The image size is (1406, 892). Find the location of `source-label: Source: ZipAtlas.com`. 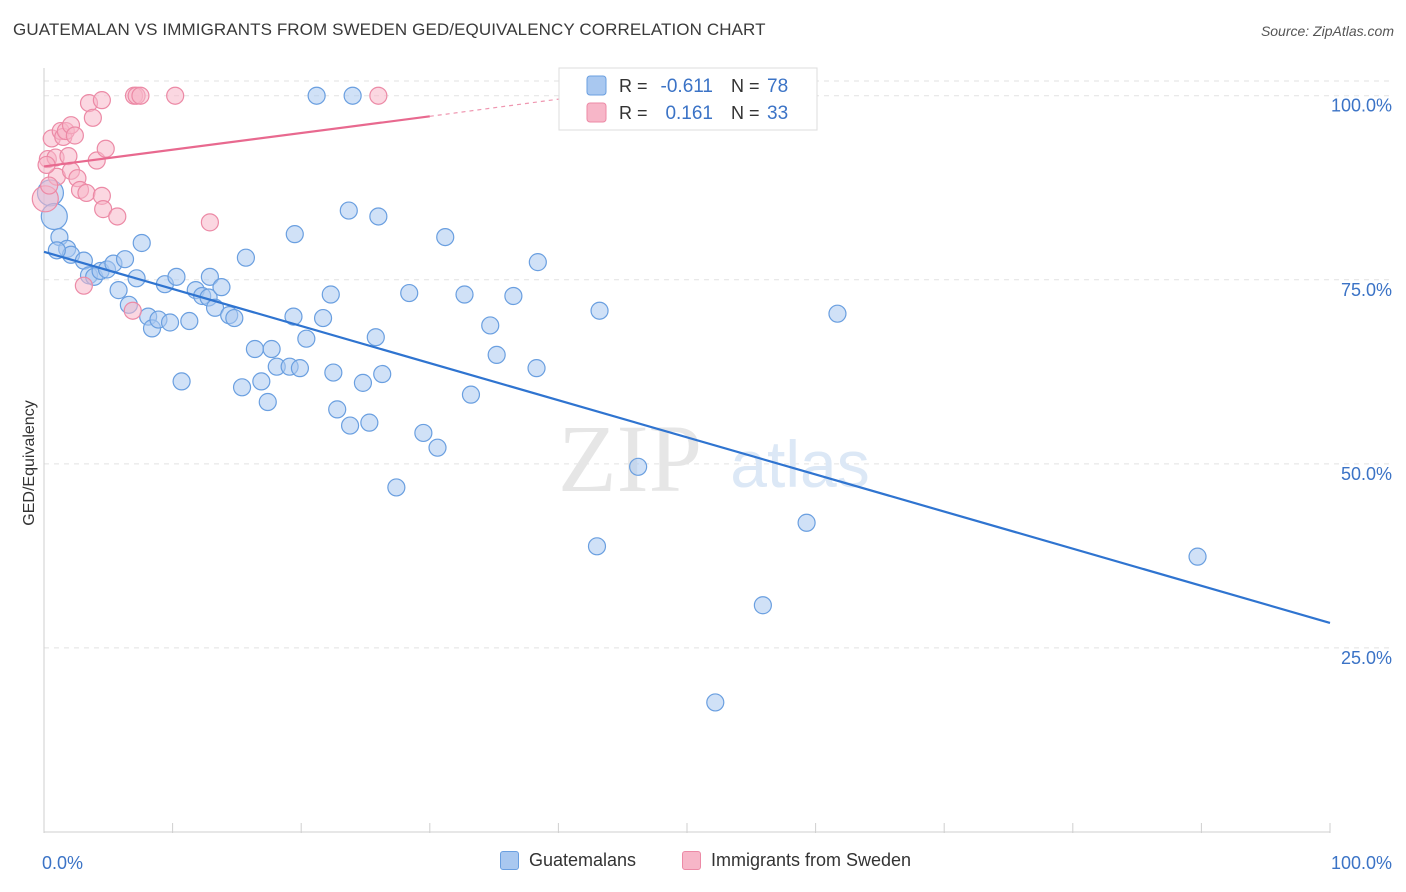

source-label: Source: ZipAtlas.com is located at coordinates (1327, 31).